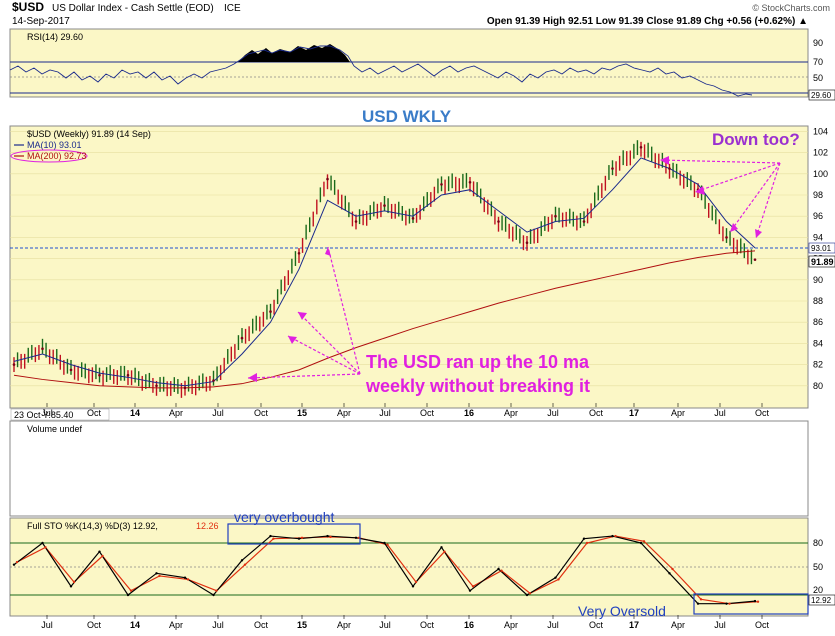  I want to click on legend-price: $USD (Weekly) 91.89 (14 Sep), so click(89, 134).